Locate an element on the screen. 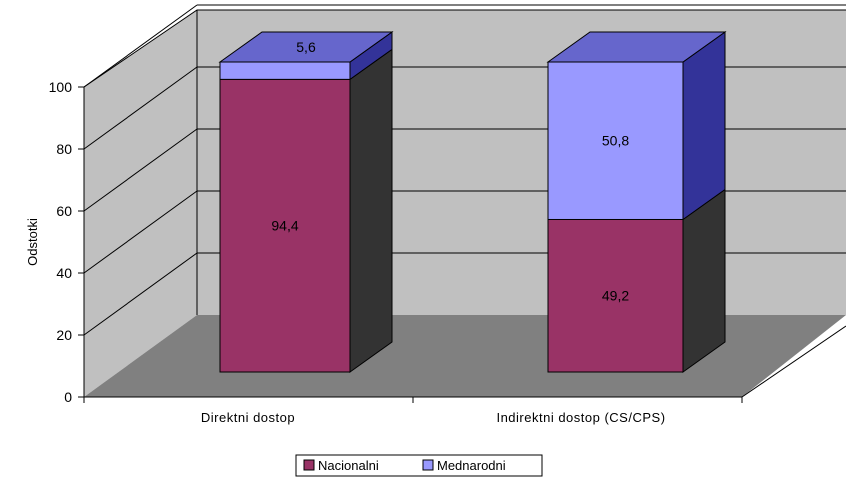 The width and height of the screenshot is (846, 477). legend-label-nacionalni: Nacionalni is located at coordinates (348, 465).